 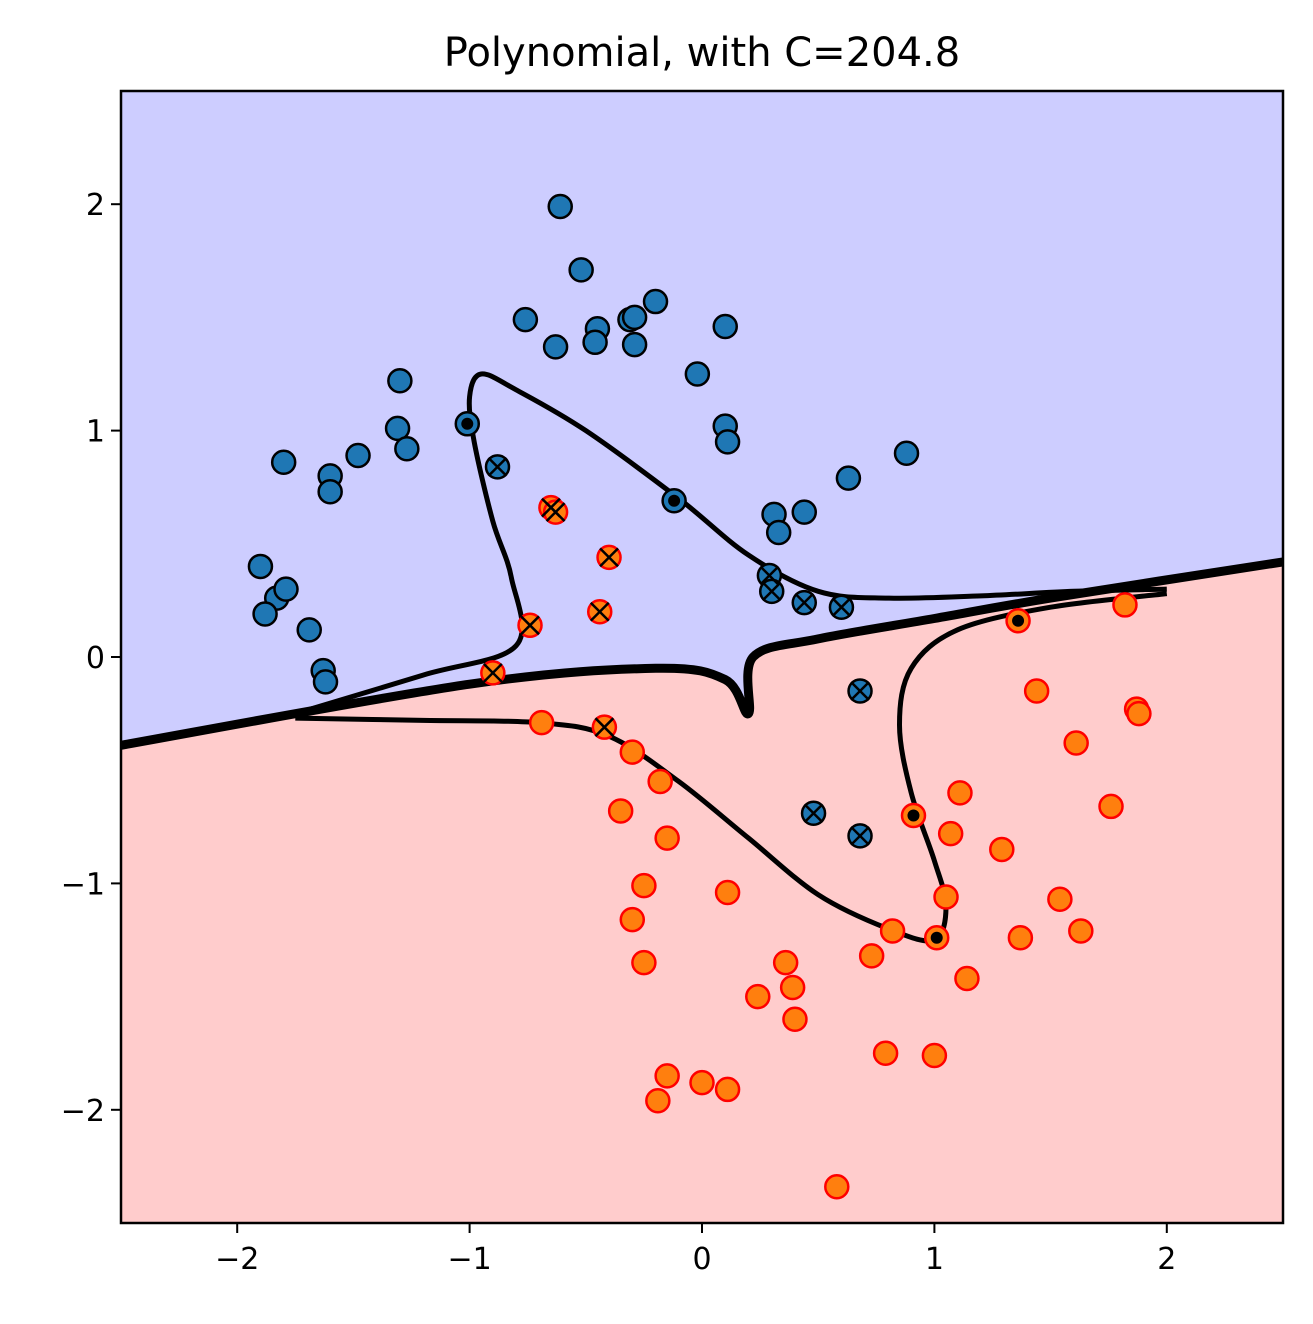 What do you see at coordinates (237, 1259) in the screenshot?
I see `x-tick-label-1: −2` at bounding box center [237, 1259].